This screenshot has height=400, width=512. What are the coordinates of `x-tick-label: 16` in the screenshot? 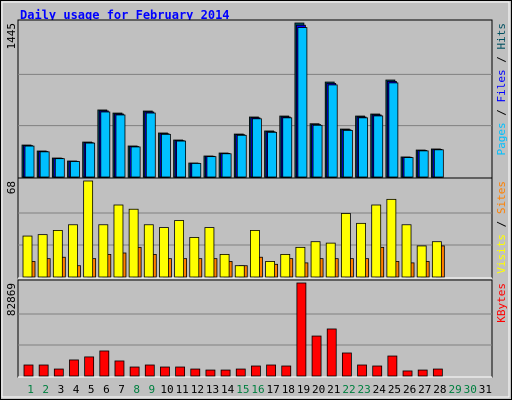 It's located at (257, 389).